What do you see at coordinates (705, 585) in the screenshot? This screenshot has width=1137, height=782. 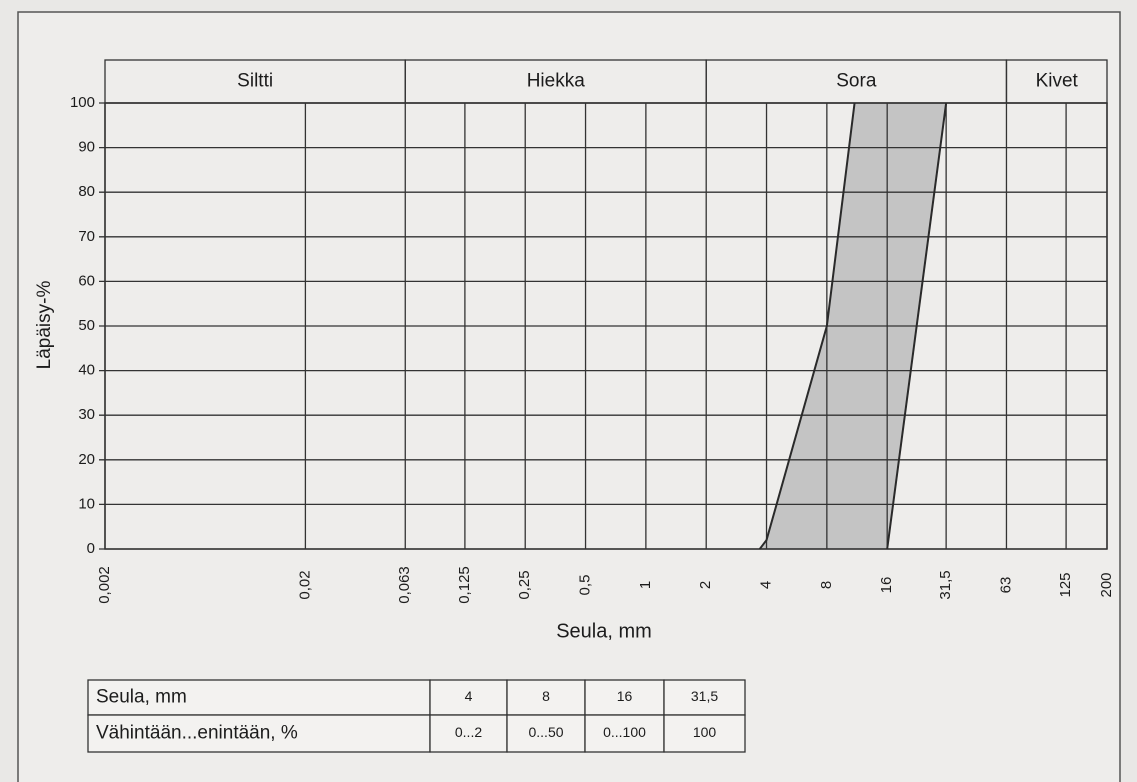 I see `x-tick-label: 2` at bounding box center [705, 585].